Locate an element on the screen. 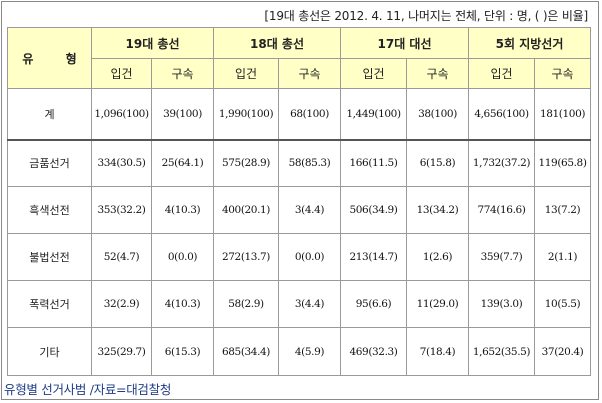 This screenshot has width=602, height=403. table-cell: 506(34.9) is located at coordinates (373, 210).